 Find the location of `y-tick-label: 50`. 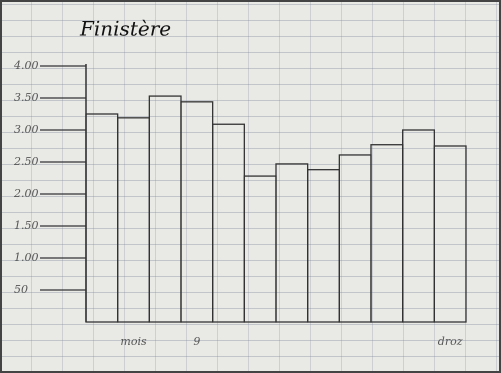

y-tick-label: 50 is located at coordinates (21, 289).